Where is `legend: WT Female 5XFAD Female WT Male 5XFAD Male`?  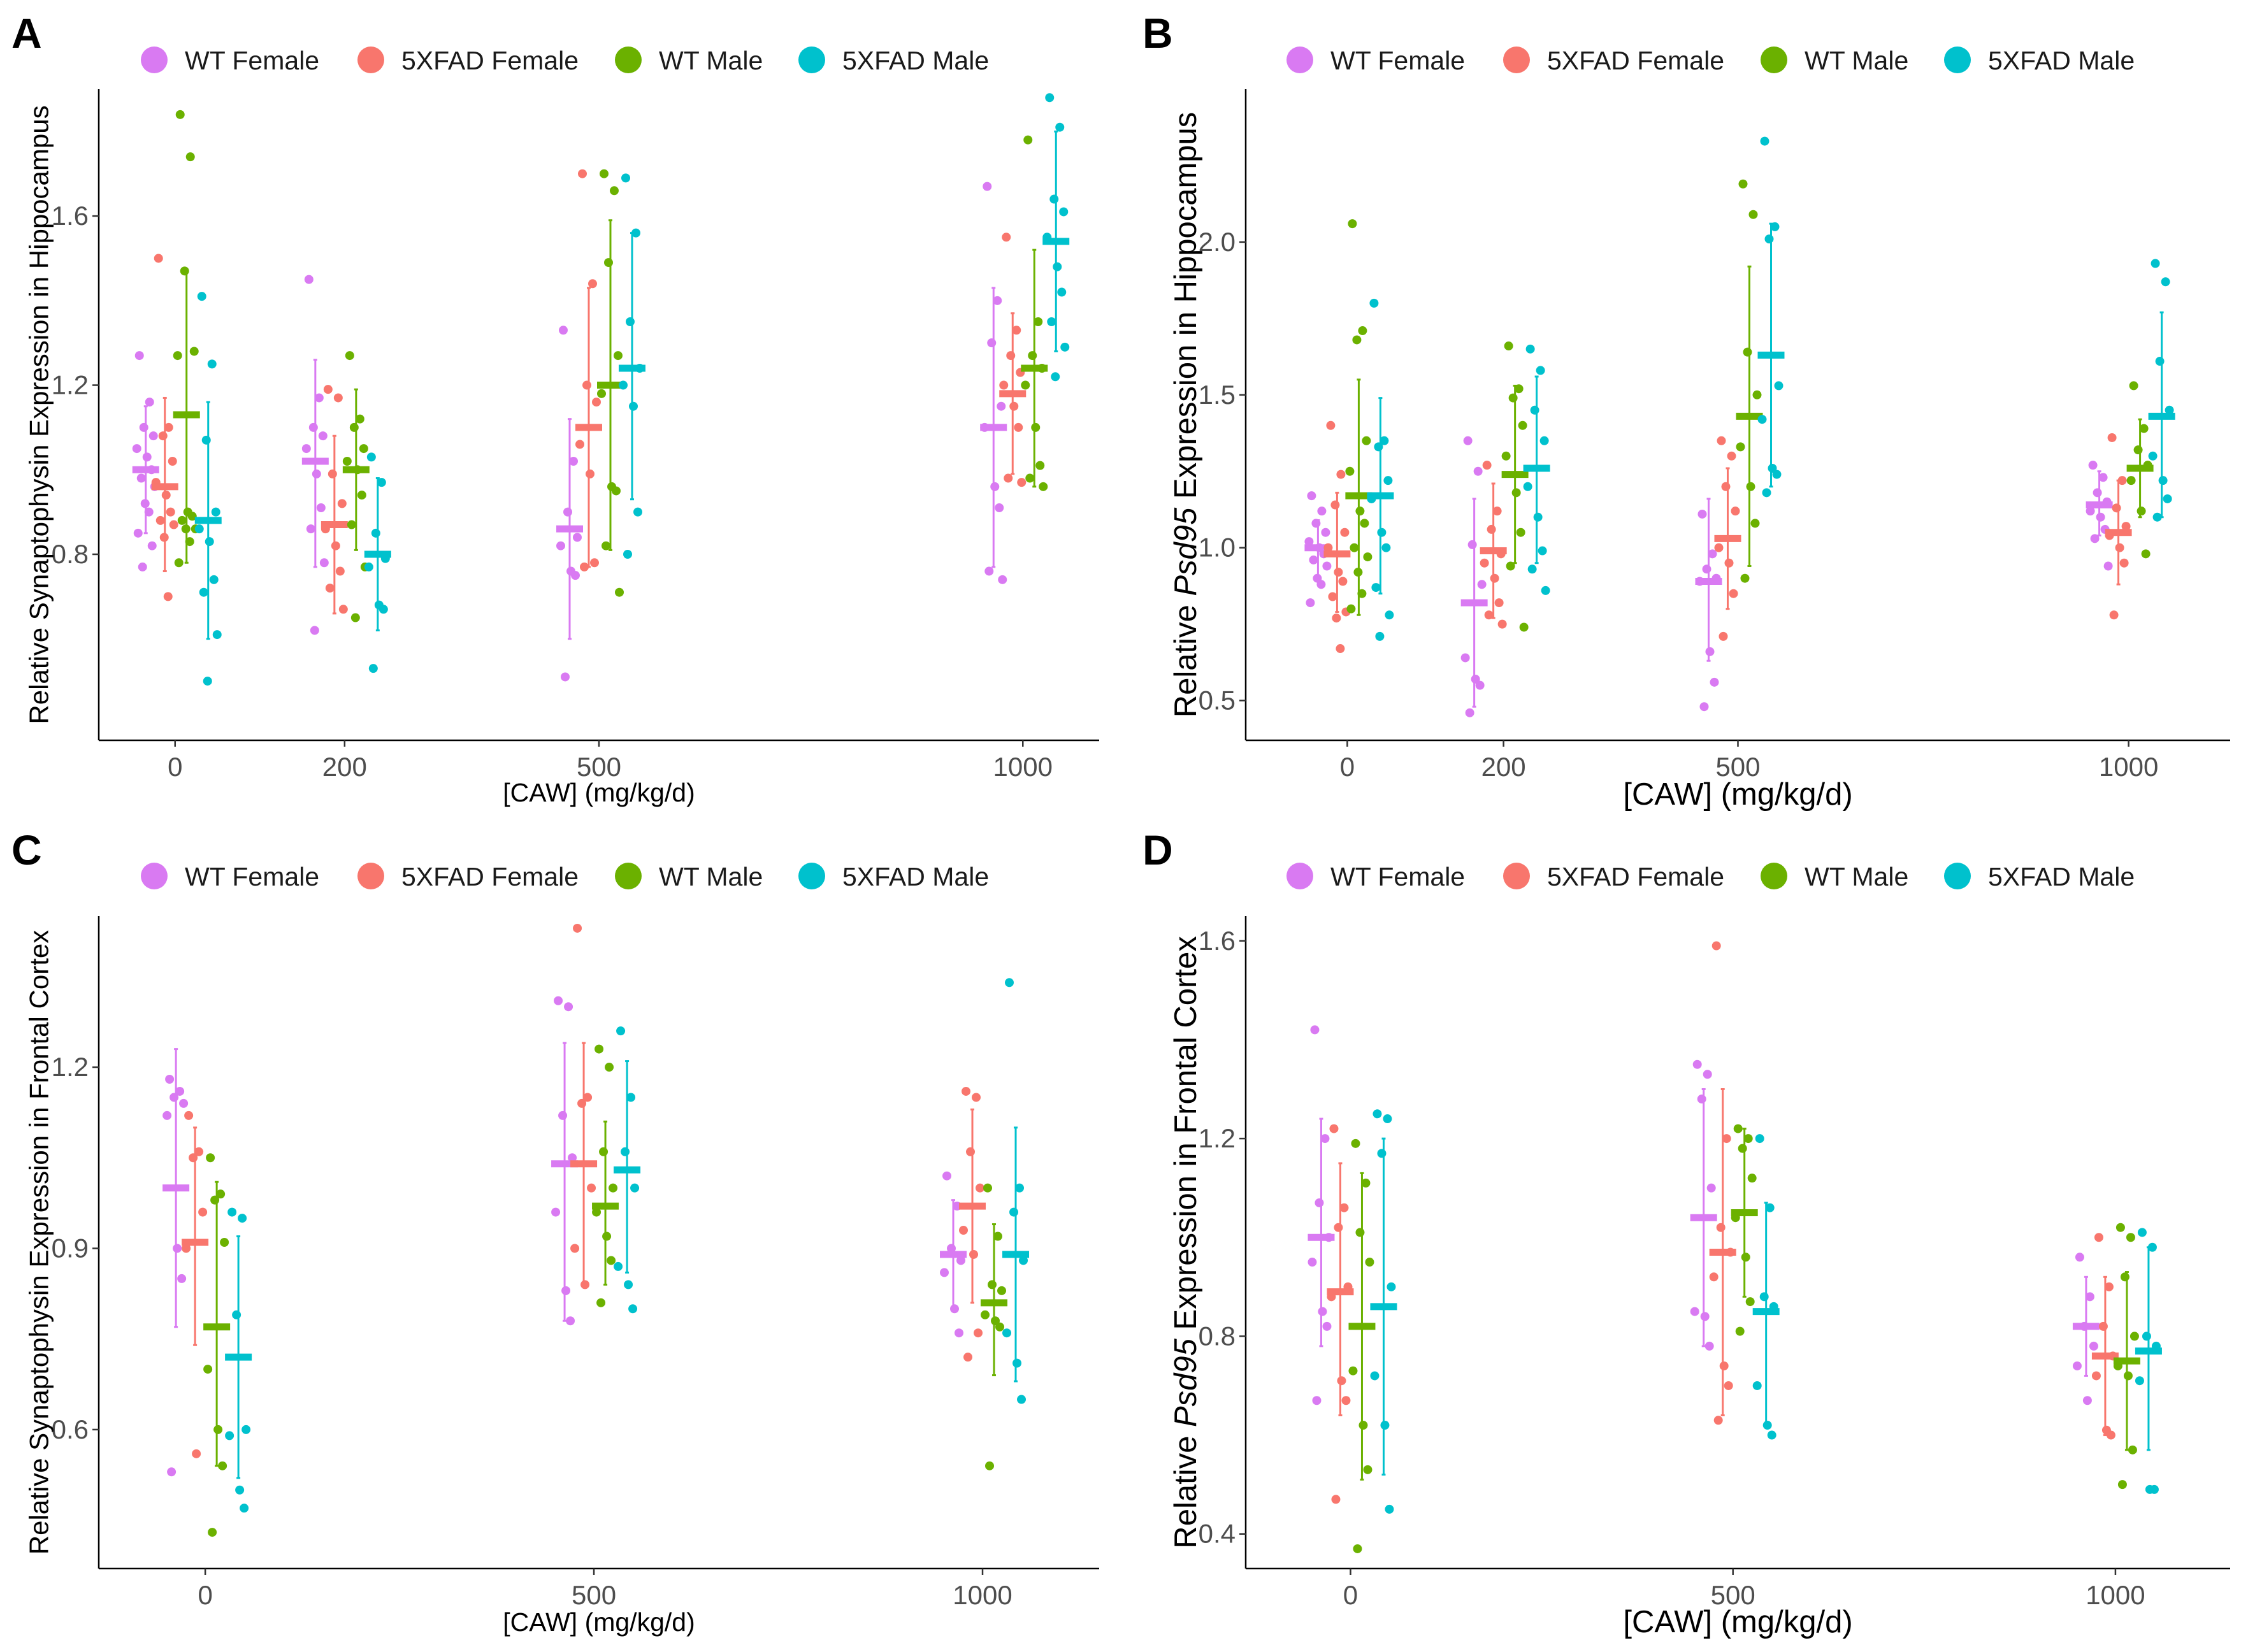 legend: WT Female 5XFAD Female WT Male 5XFAD Male is located at coordinates (1710, 60).